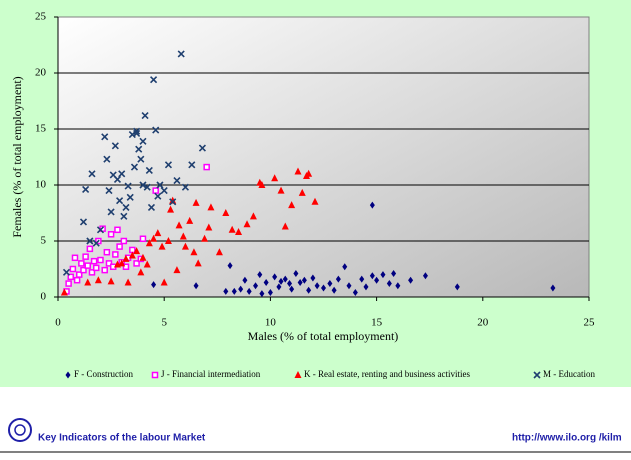 This screenshot has width=631, height=460. Describe the element at coordinates (17, 156) in the screenshot. I see `y-axis-label: Females (% of total employment)` at that location.